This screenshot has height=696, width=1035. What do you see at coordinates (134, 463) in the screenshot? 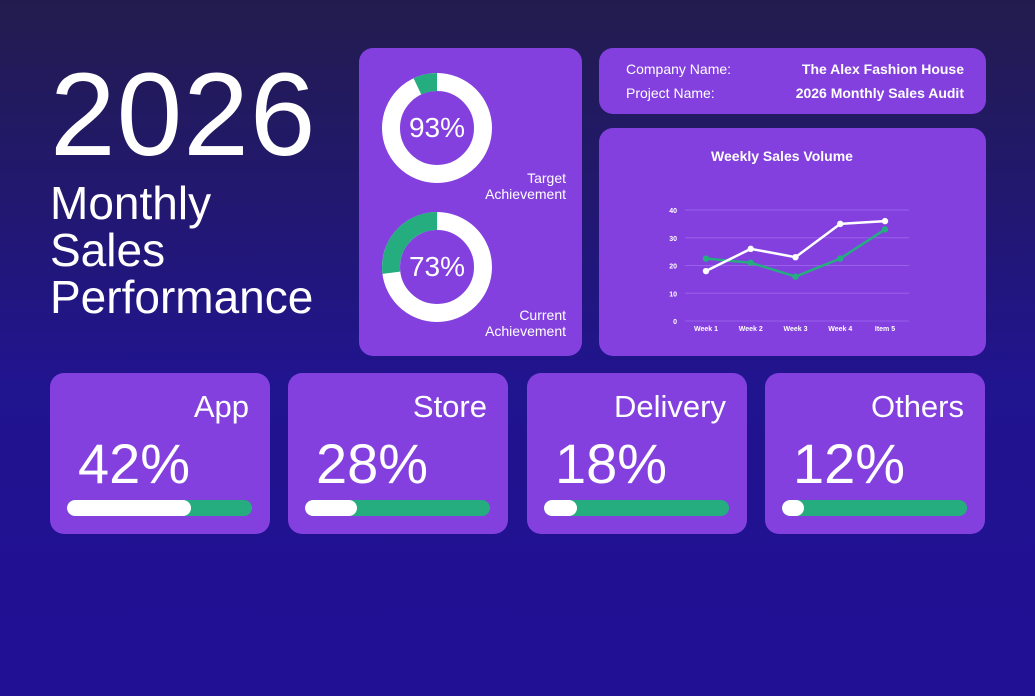
I see `metric-value: 42%` at bounding box center [134, 463].